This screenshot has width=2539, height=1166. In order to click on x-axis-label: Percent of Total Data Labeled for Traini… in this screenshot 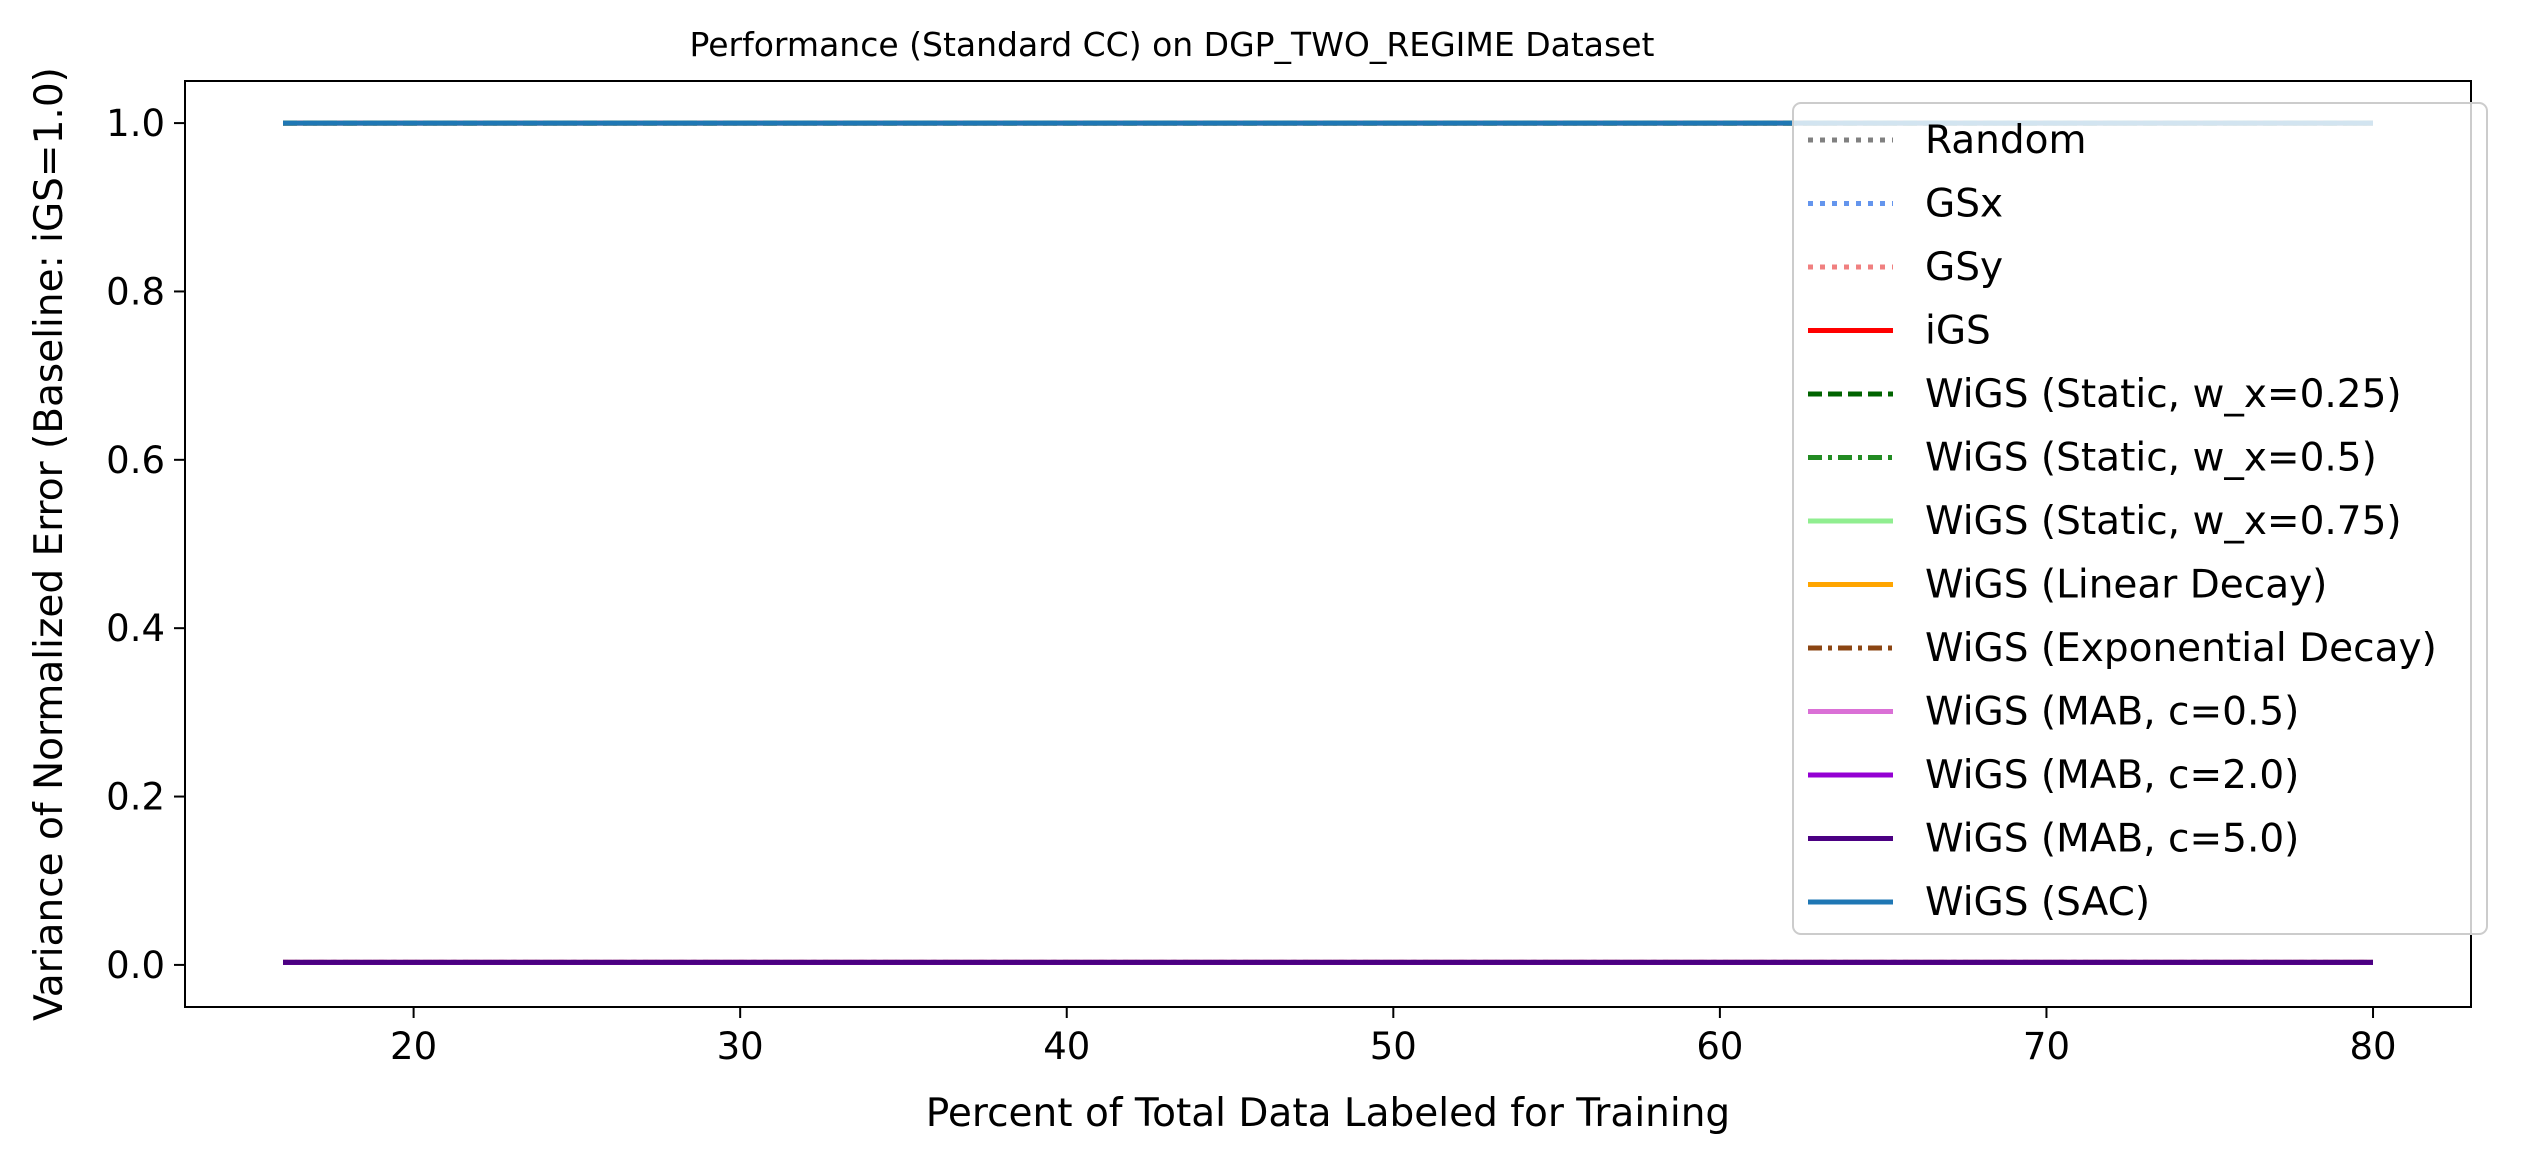, I will do `click(1328, 1113)`.